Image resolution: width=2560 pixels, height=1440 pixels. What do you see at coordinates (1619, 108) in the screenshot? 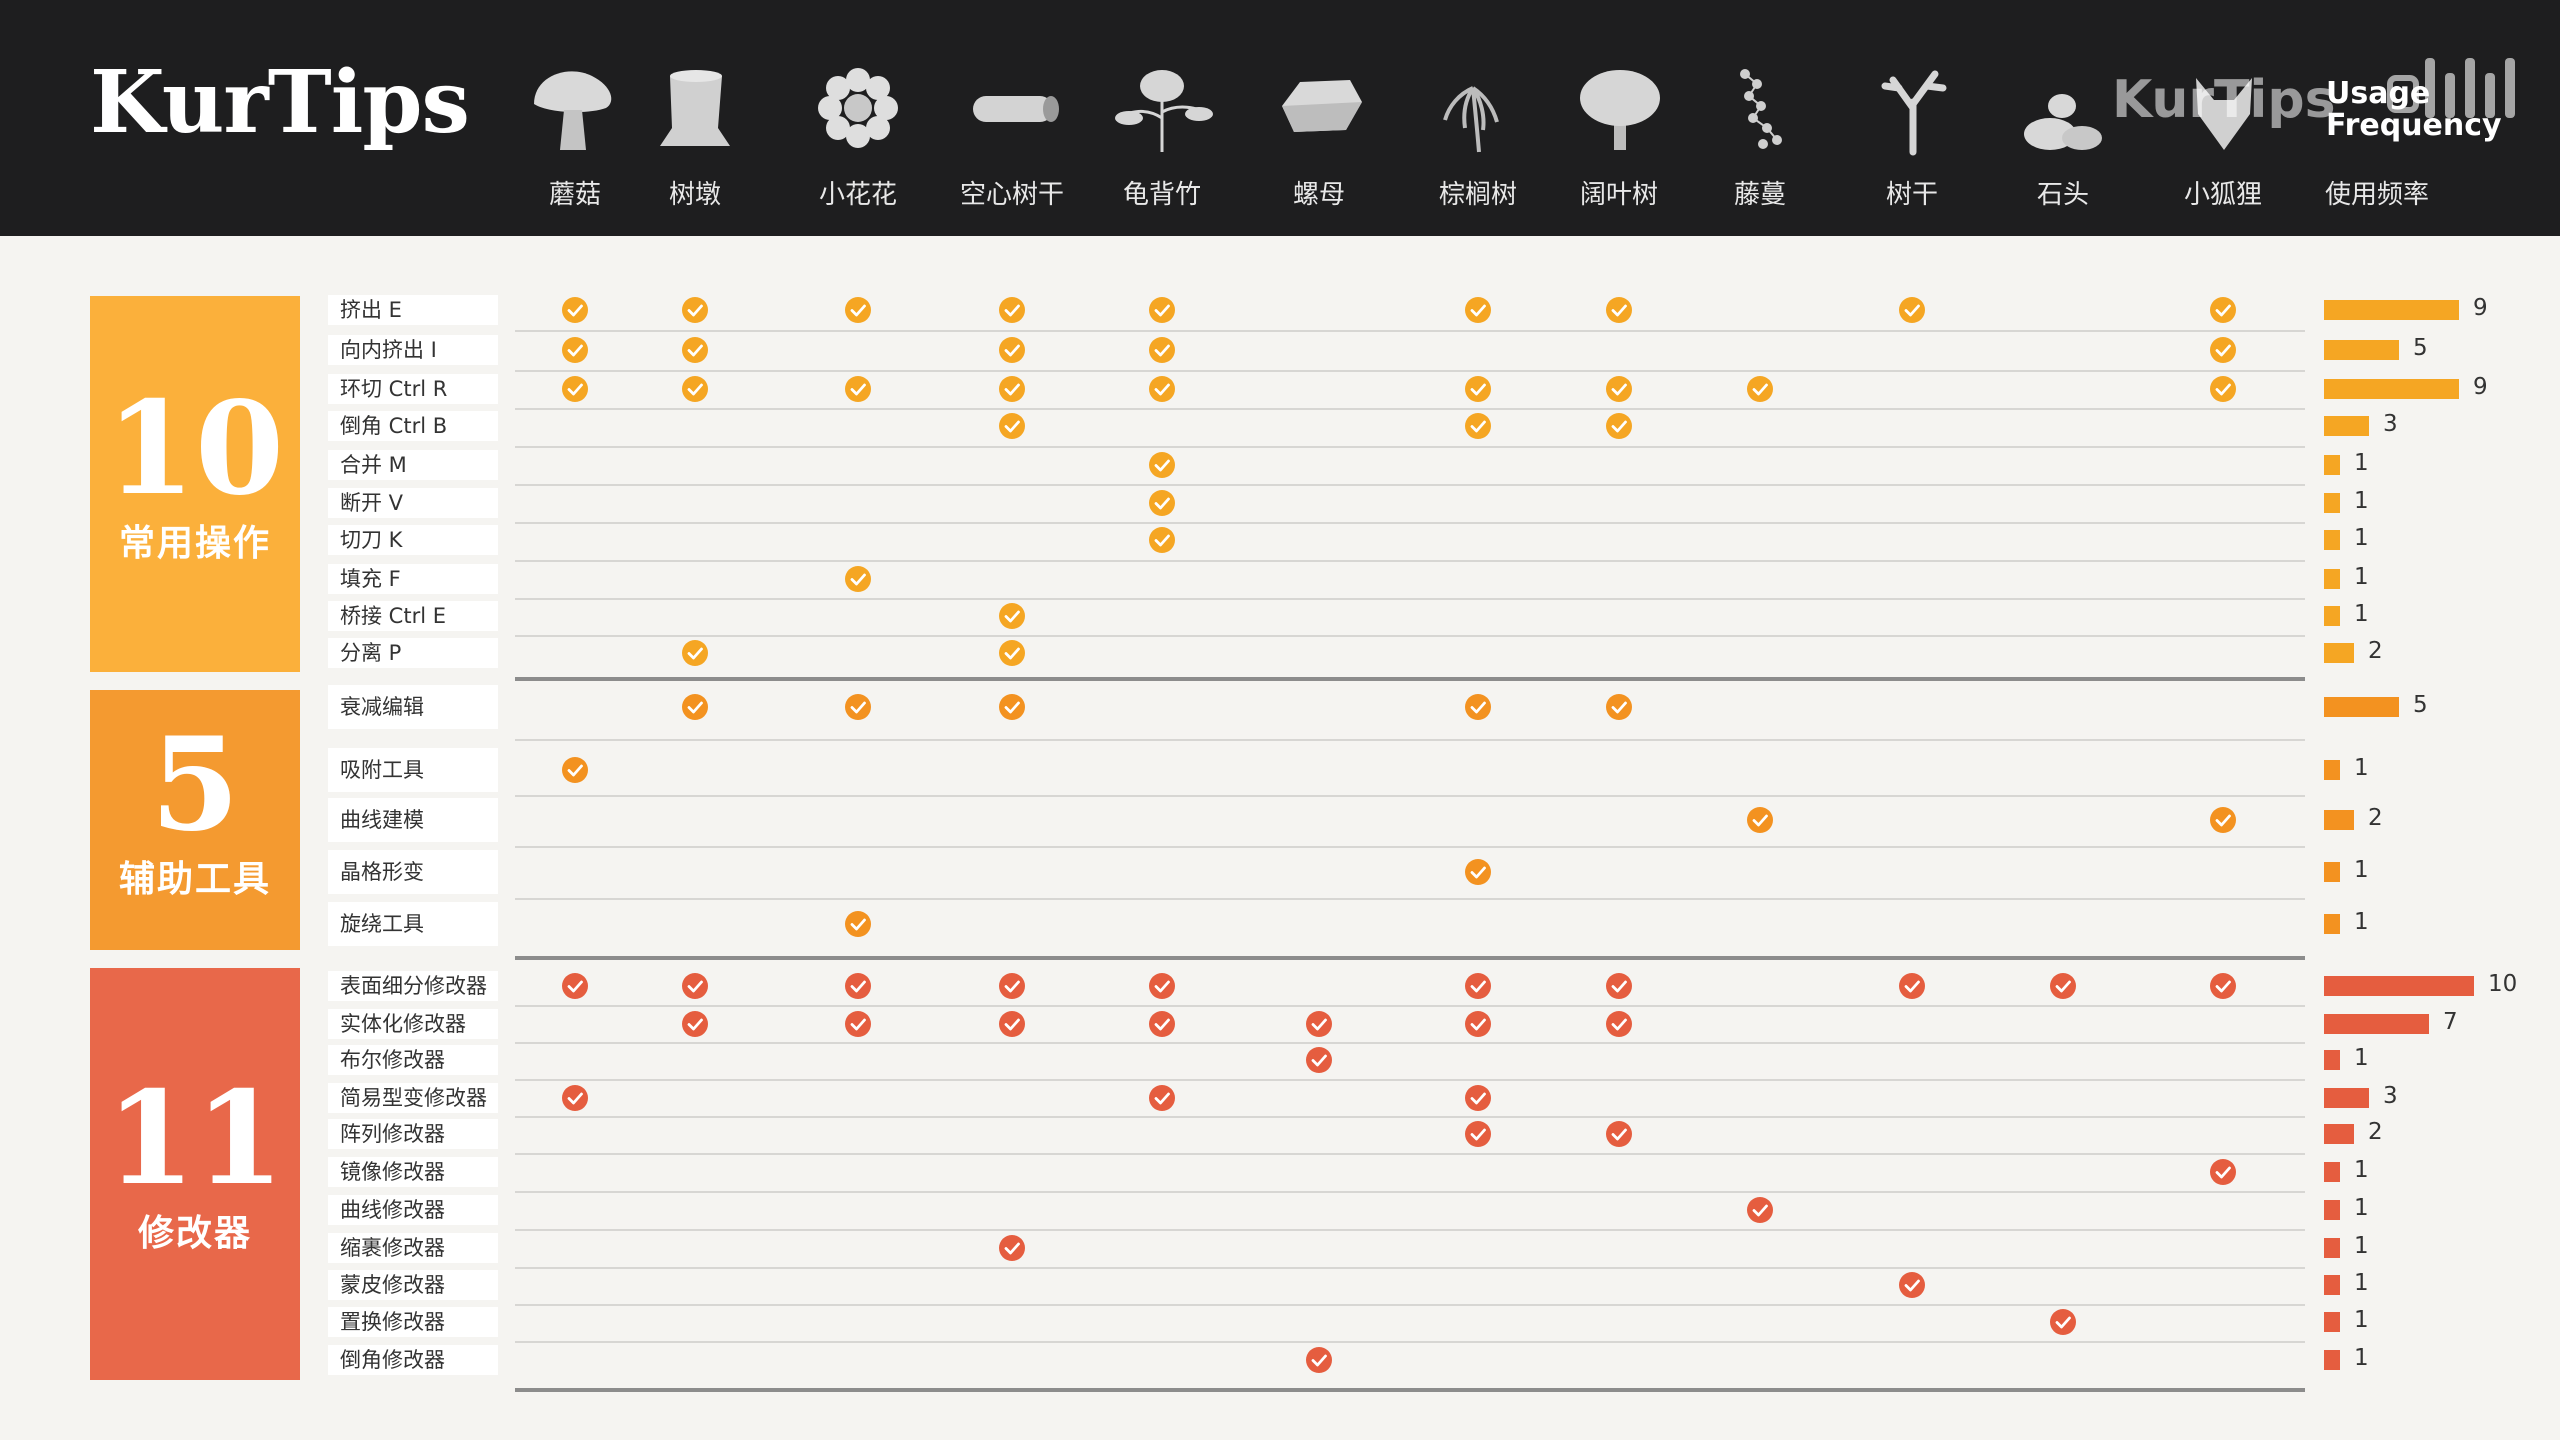
I see `broadleaf-tree-icon` at bounding box center [1619, 108].